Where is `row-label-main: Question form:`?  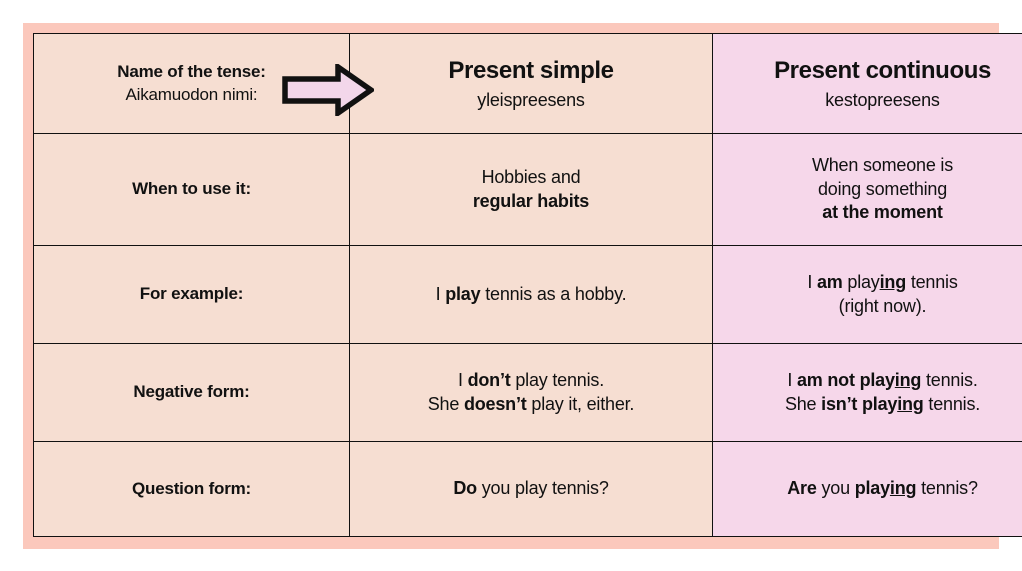
row-label-main: Question form: is located at coordinates (191, 488).